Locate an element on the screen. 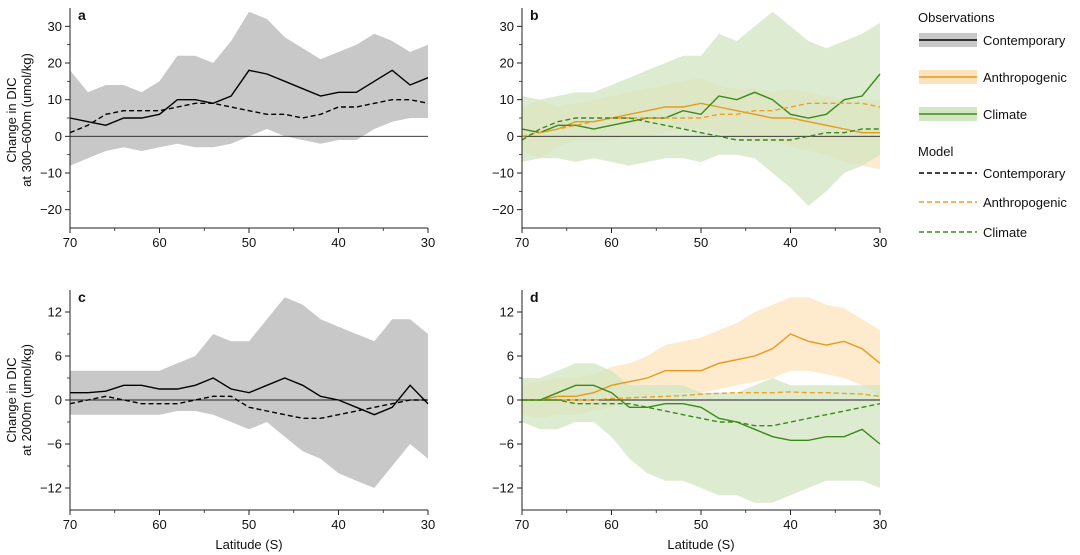 This screenshot has height=555, width=1080. y-tick-label-d-1: −6 is located at coordinates (506, 444).